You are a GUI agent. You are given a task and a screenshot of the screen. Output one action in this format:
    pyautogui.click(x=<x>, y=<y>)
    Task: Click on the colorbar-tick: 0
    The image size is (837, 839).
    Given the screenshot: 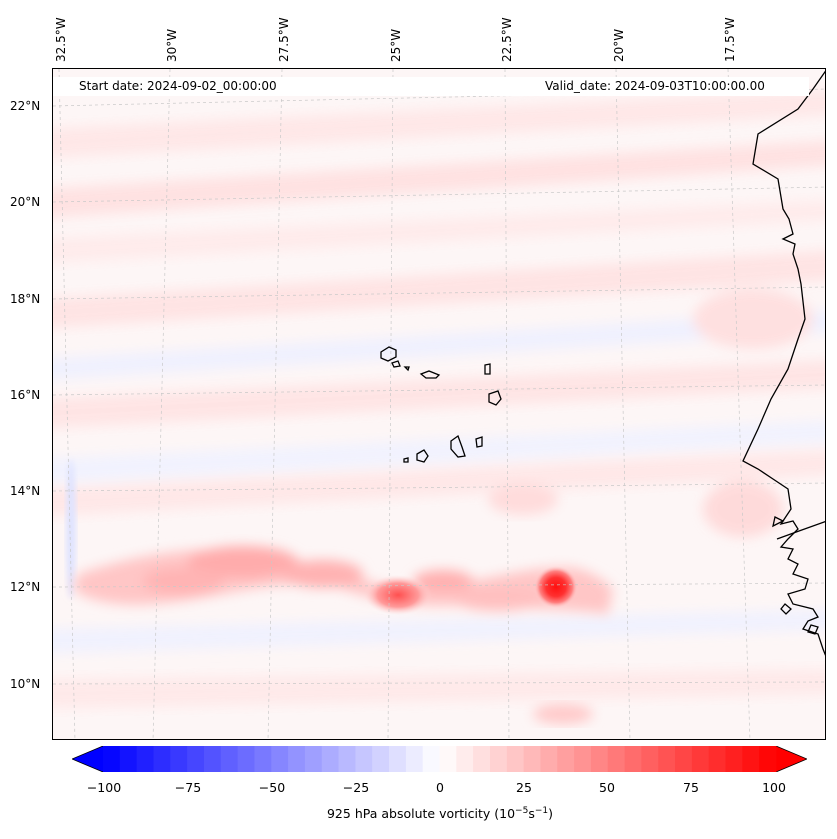 What is the action you would take?
    pyautogui.click(x=440, y=787)
    